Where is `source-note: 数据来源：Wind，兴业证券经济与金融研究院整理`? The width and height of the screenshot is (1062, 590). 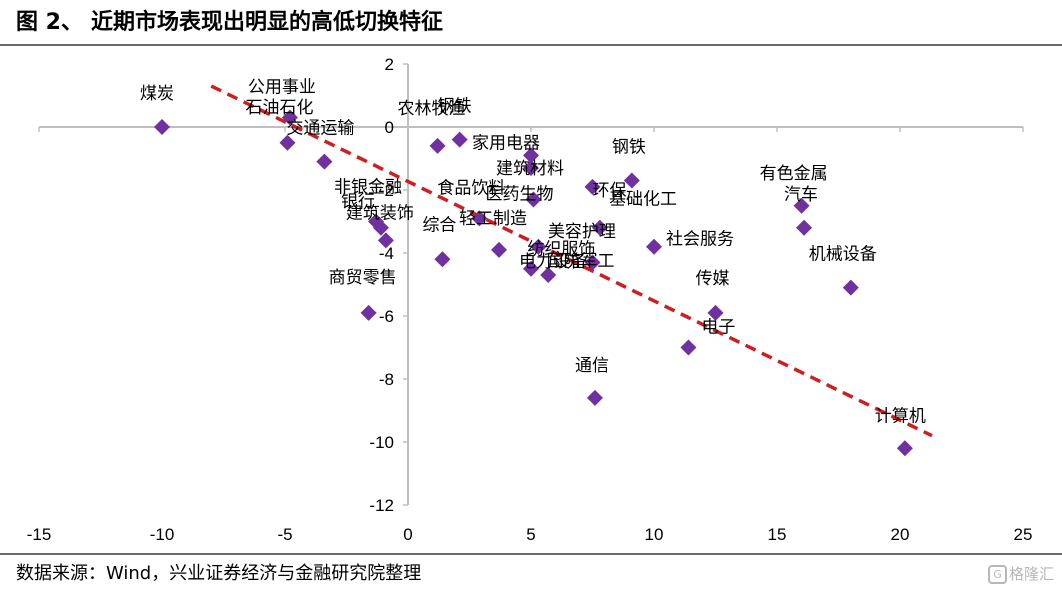 source-note: 数据来源：Wind，兴业证券经济与金融研究院整理 is located at coordinates (219, 573).